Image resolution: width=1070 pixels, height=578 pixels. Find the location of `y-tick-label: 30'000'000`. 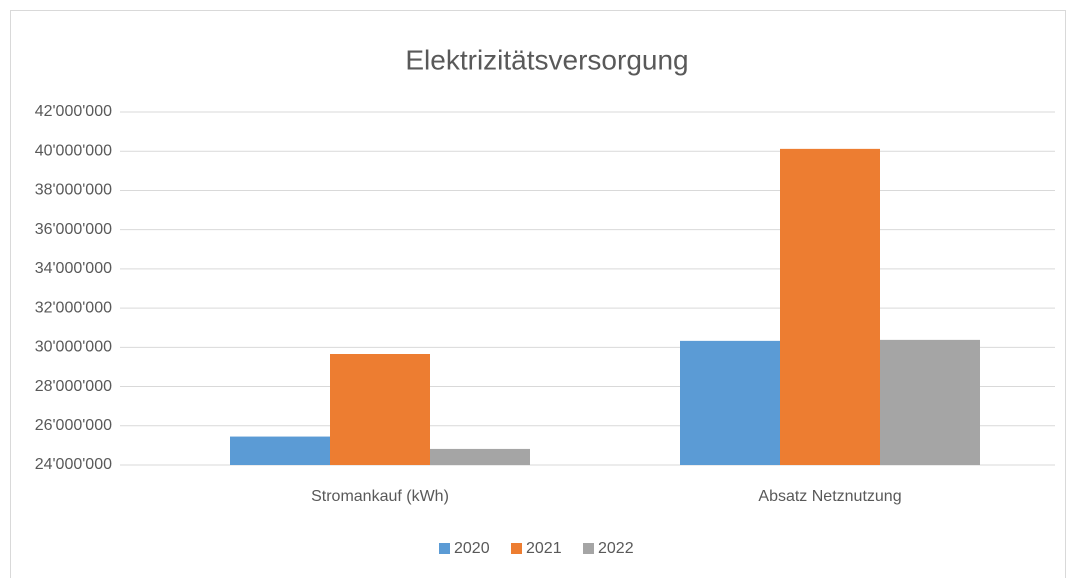

y-tick-label: 30'000'000 is located at coordinates (73, 347).